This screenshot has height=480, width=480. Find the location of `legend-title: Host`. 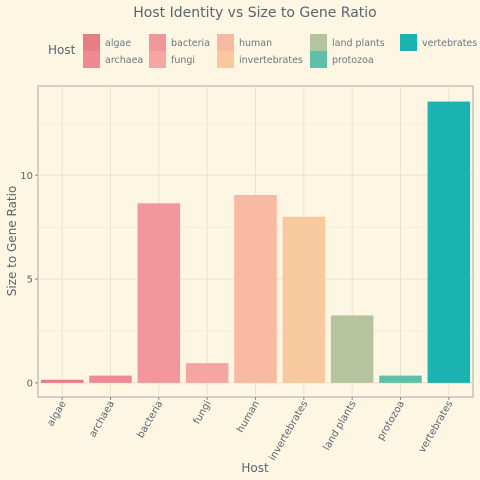

legend-title: Host is located at coordinates (62, 50).